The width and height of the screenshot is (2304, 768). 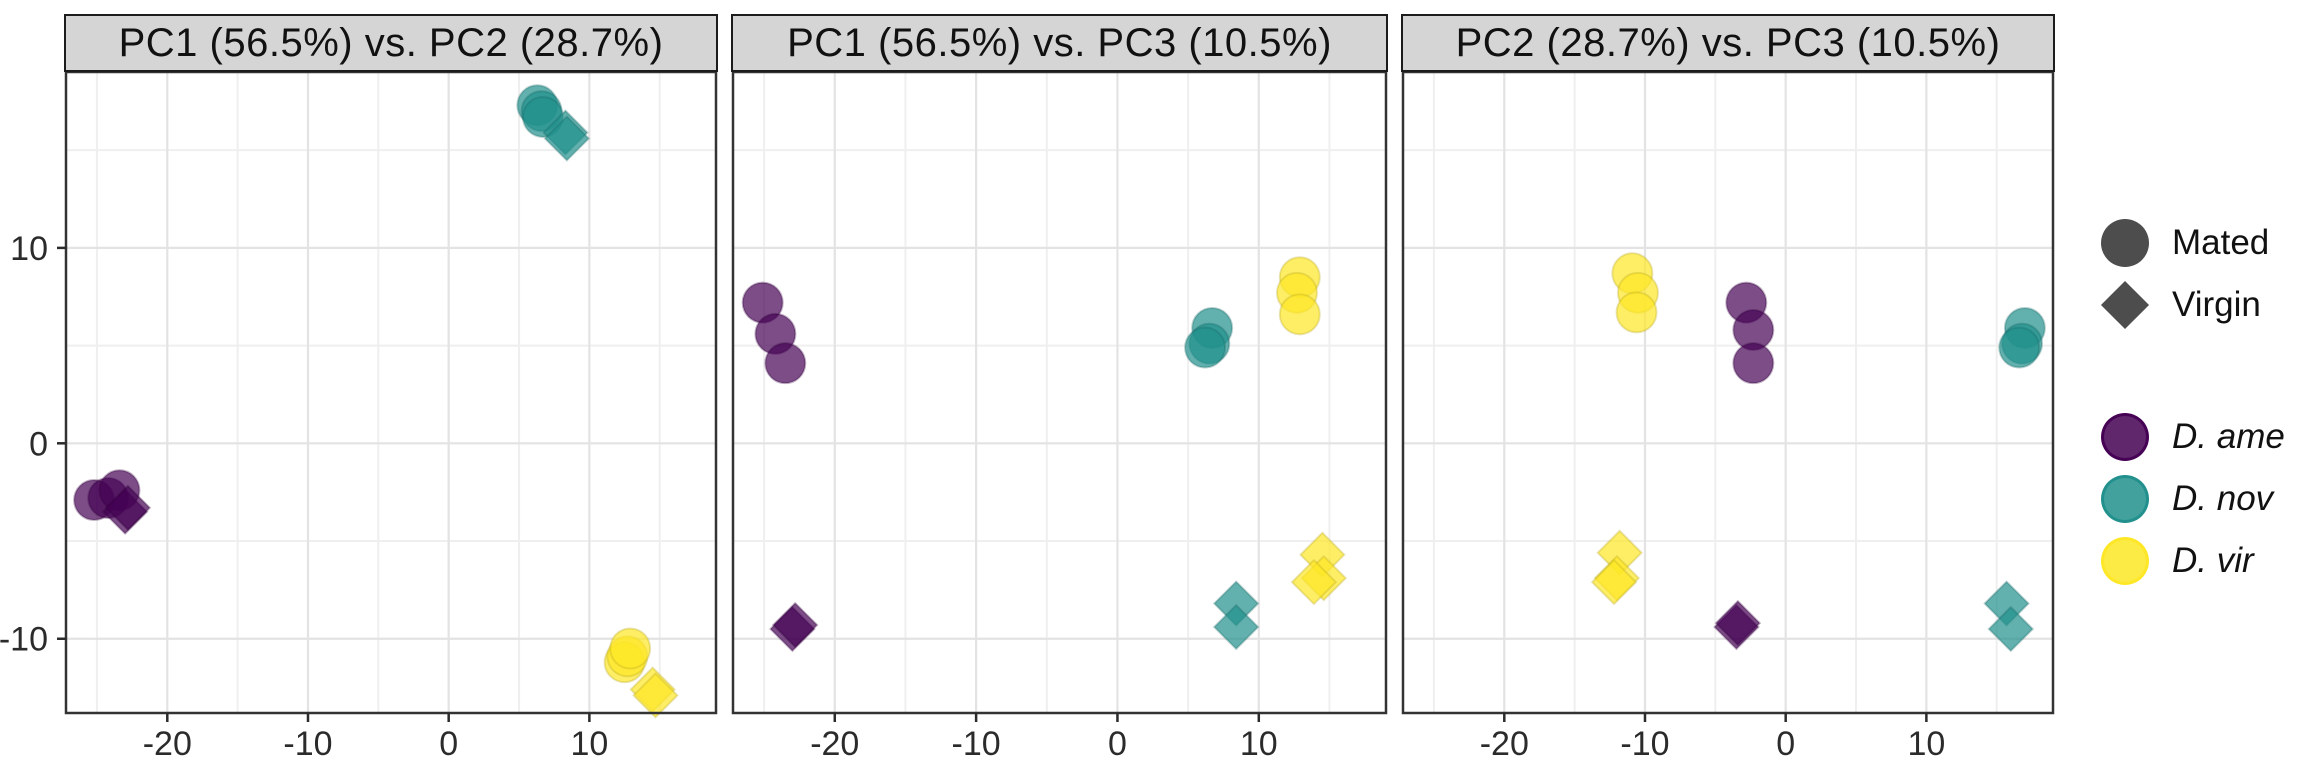 I want to click on legend-item-virgin: Virgin, so click(x=2192, y=305).